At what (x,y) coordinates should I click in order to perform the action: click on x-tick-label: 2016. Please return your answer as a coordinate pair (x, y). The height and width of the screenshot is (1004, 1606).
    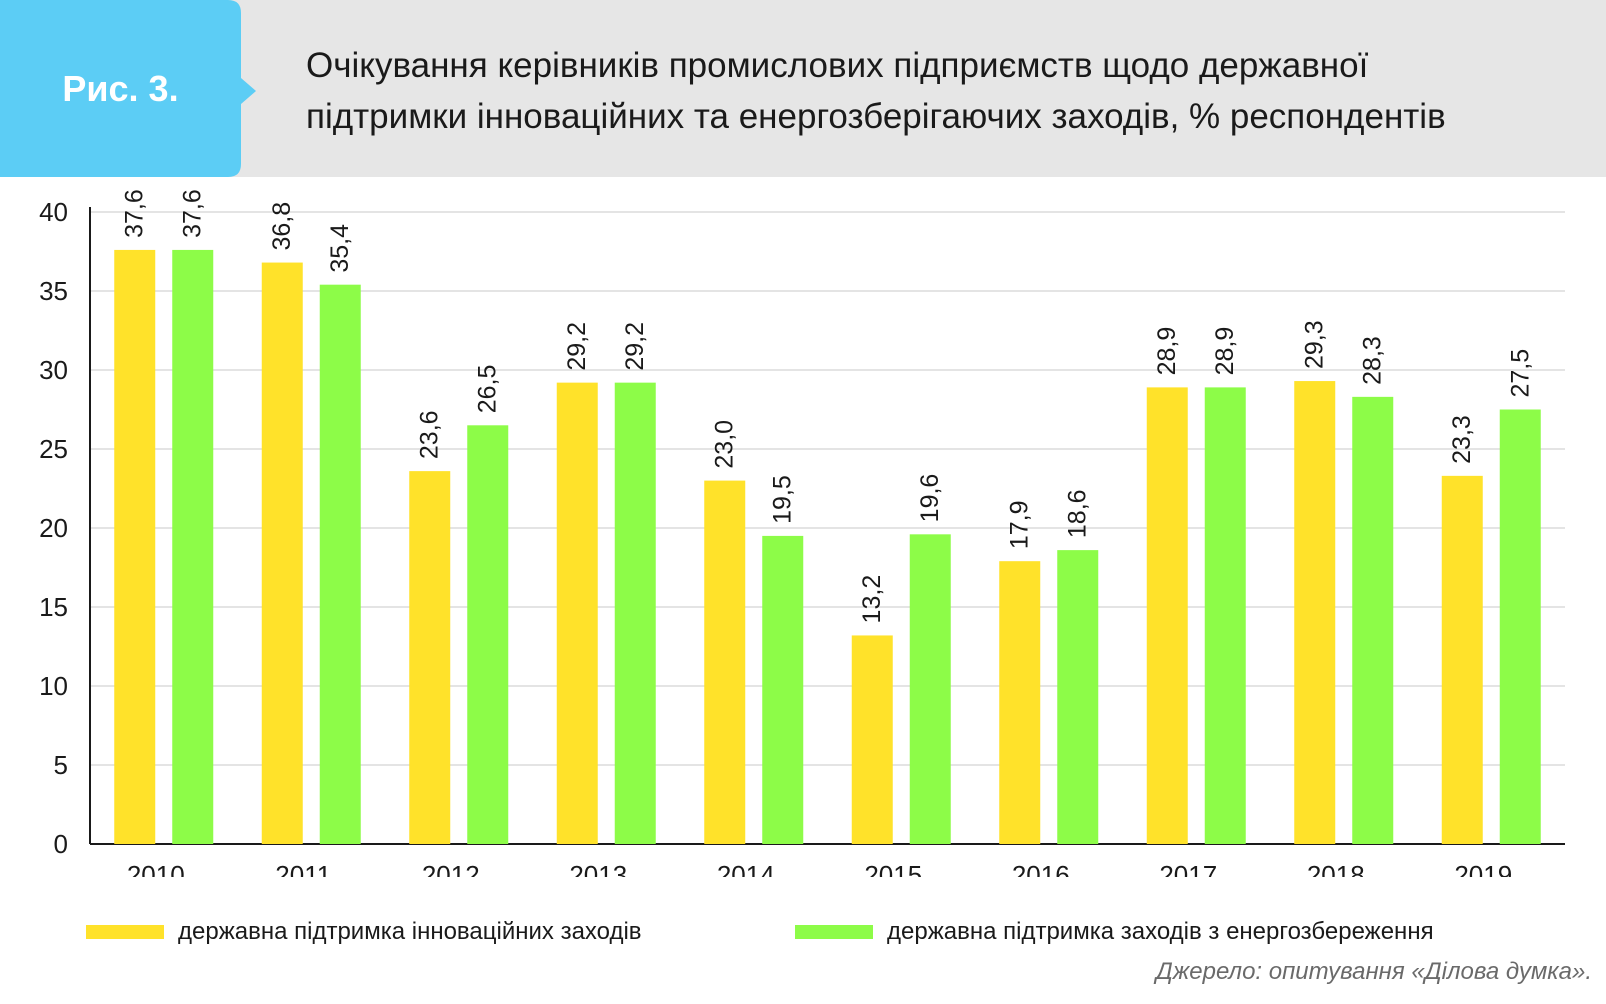
    Looking at the image, I should click on (1041, 868).